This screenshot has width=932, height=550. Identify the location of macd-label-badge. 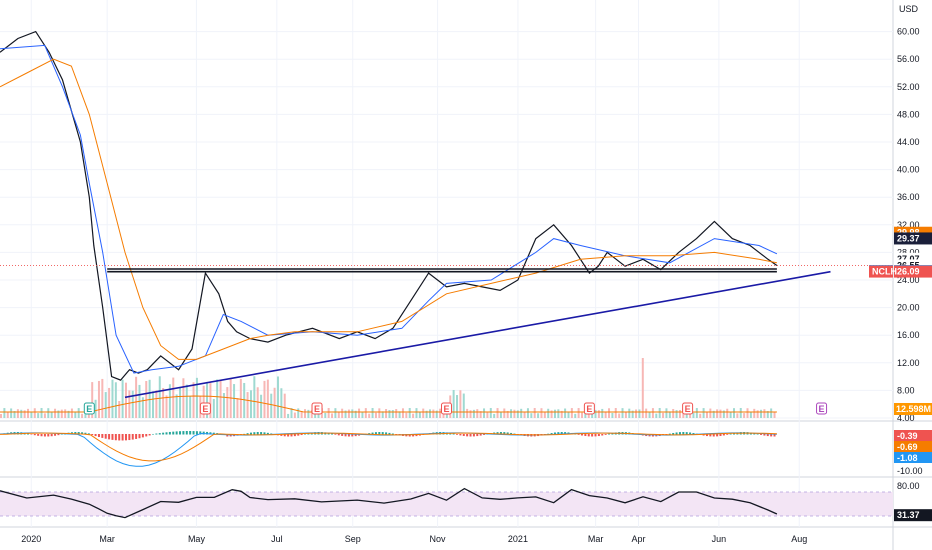
(913, 446).